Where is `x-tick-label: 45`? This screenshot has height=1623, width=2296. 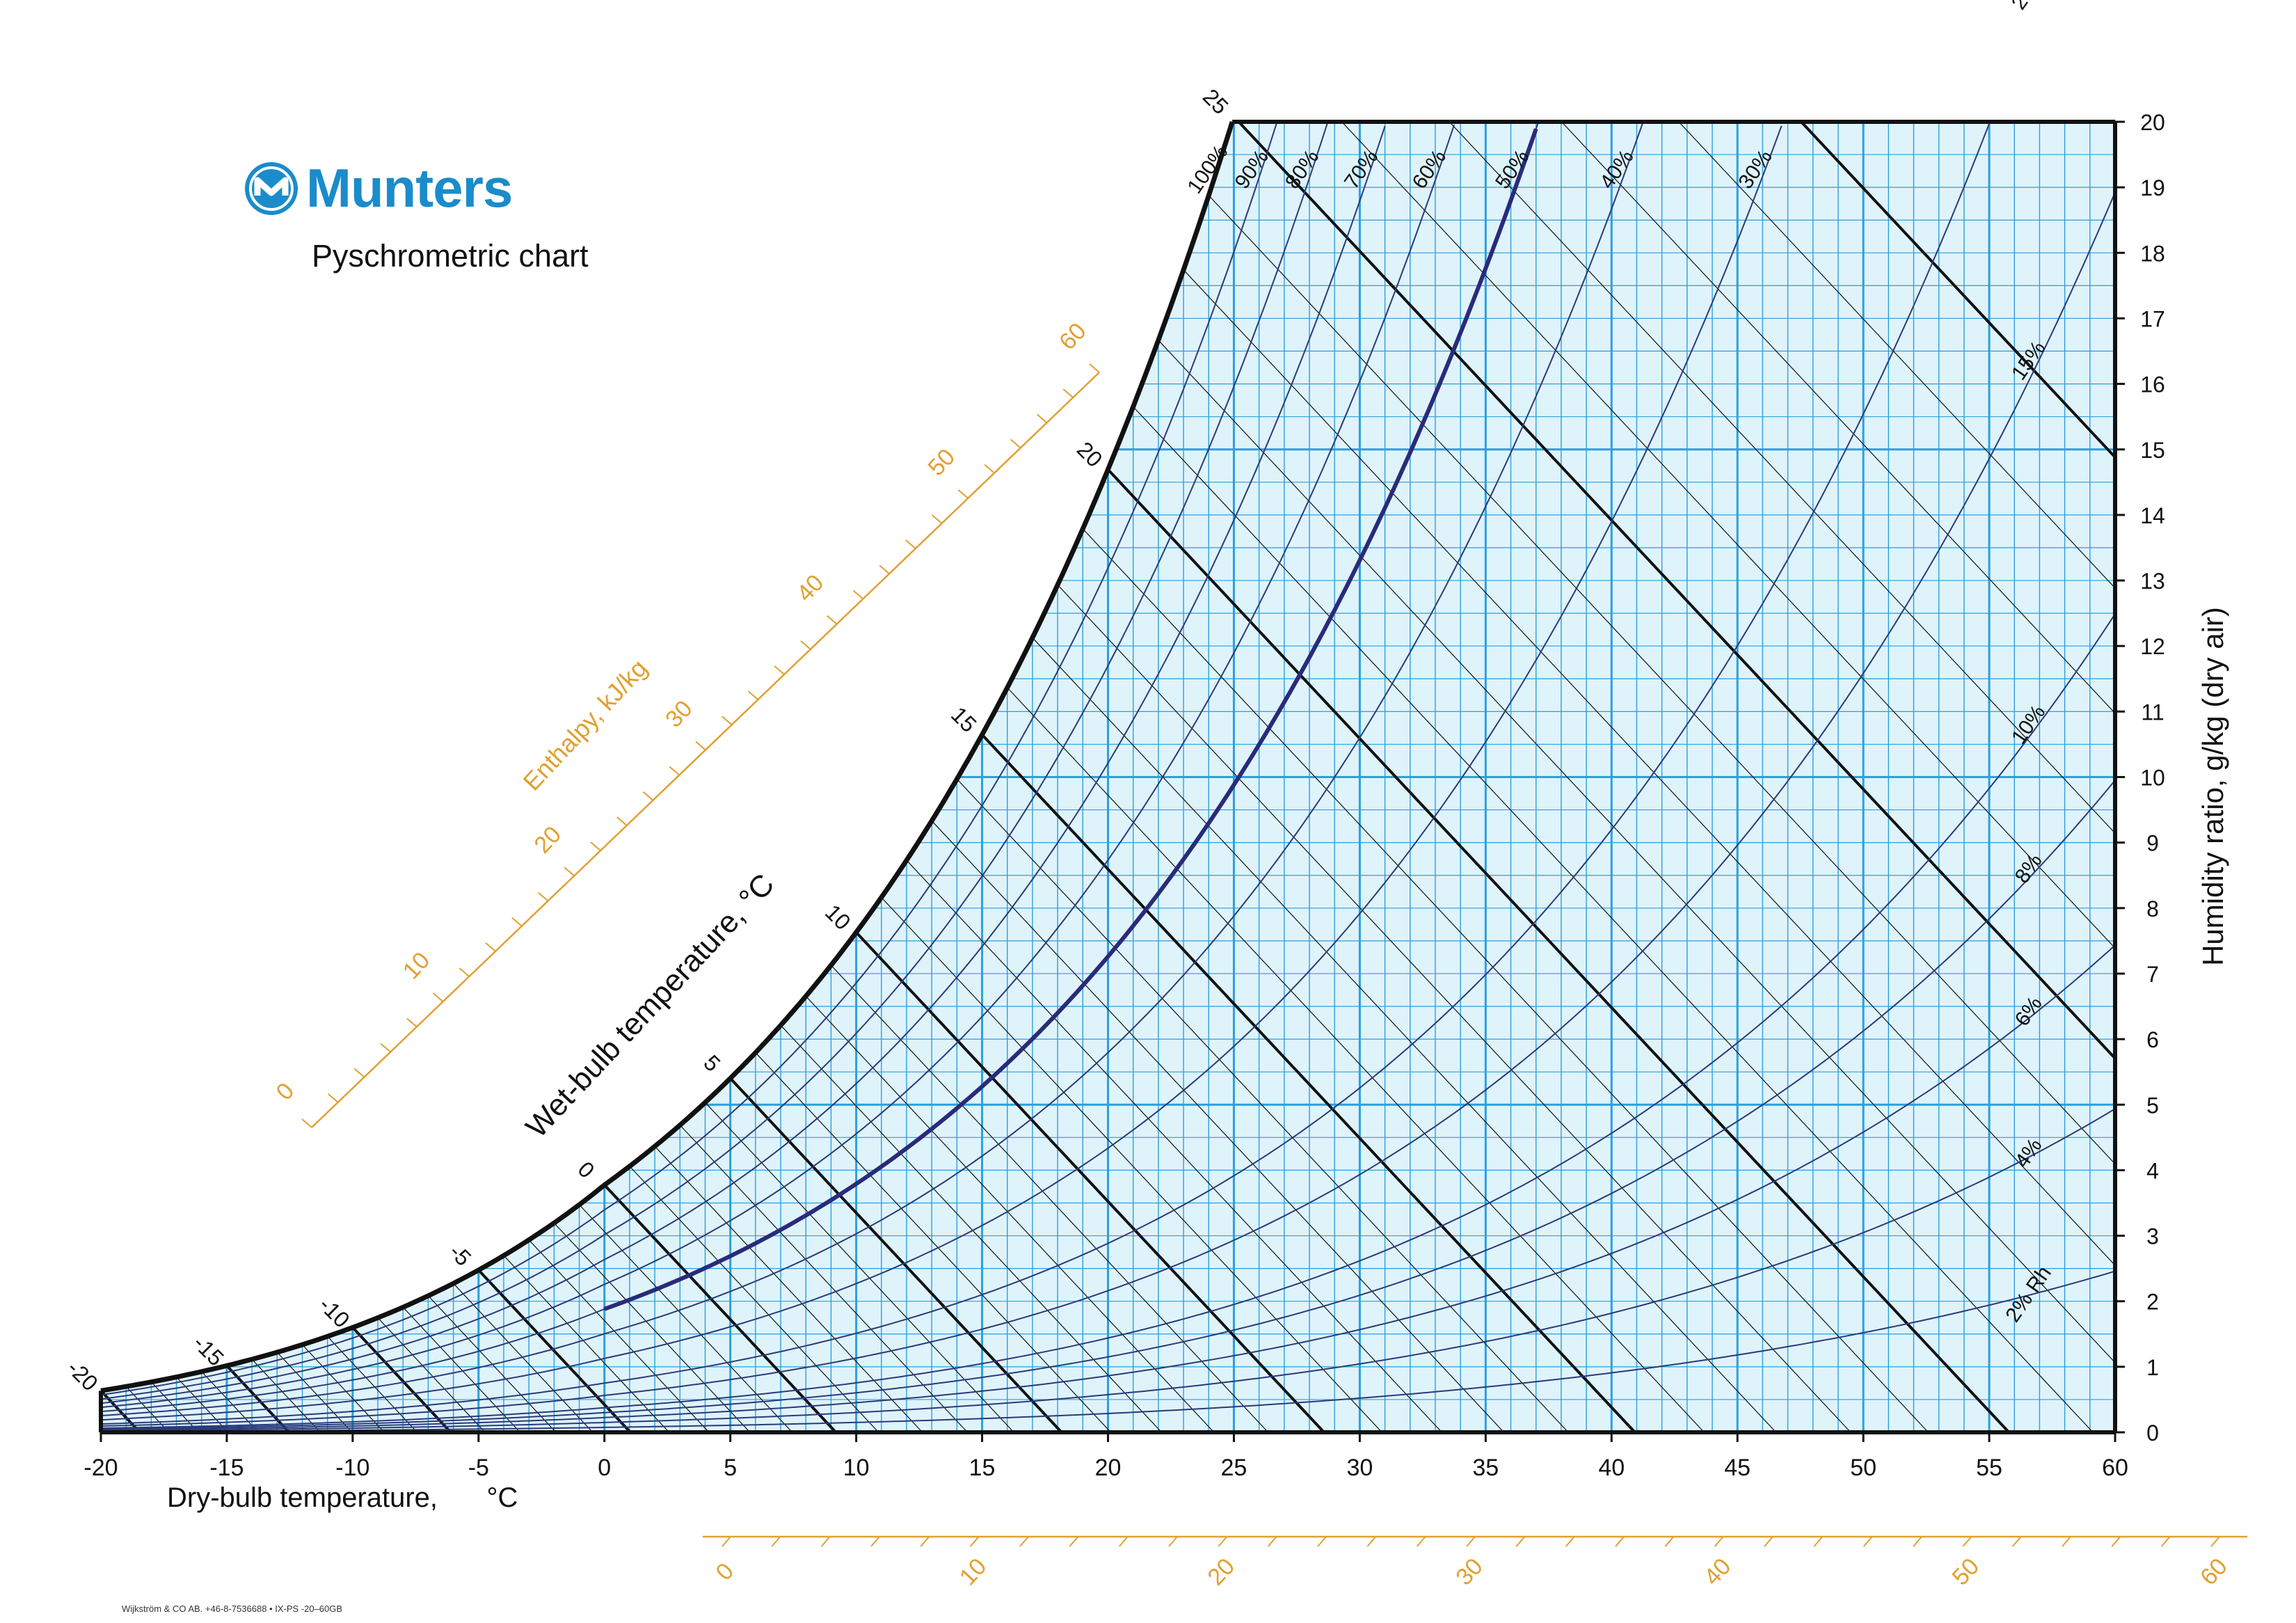
x-tick-label: 45 is located at coordinates (1738, 1468).